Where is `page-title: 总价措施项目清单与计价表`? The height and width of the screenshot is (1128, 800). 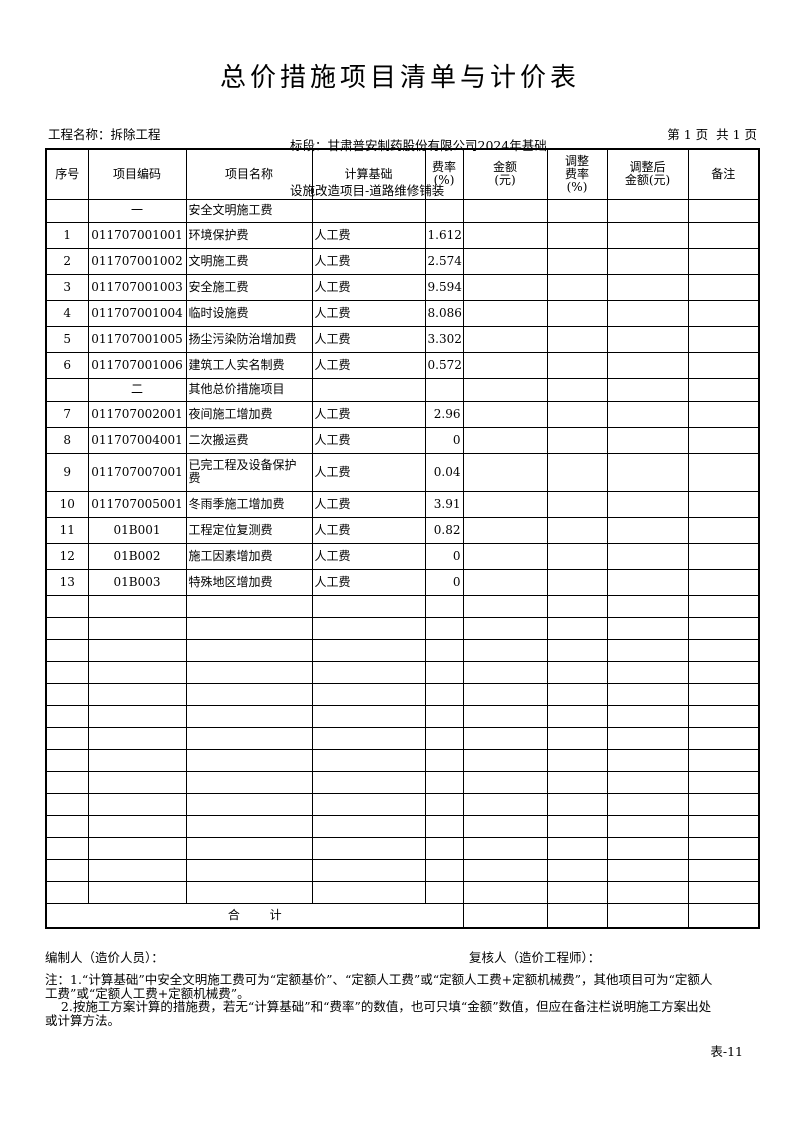
page-title: 总价措施项目清单与计价表 is located at coordinates (399, 78).